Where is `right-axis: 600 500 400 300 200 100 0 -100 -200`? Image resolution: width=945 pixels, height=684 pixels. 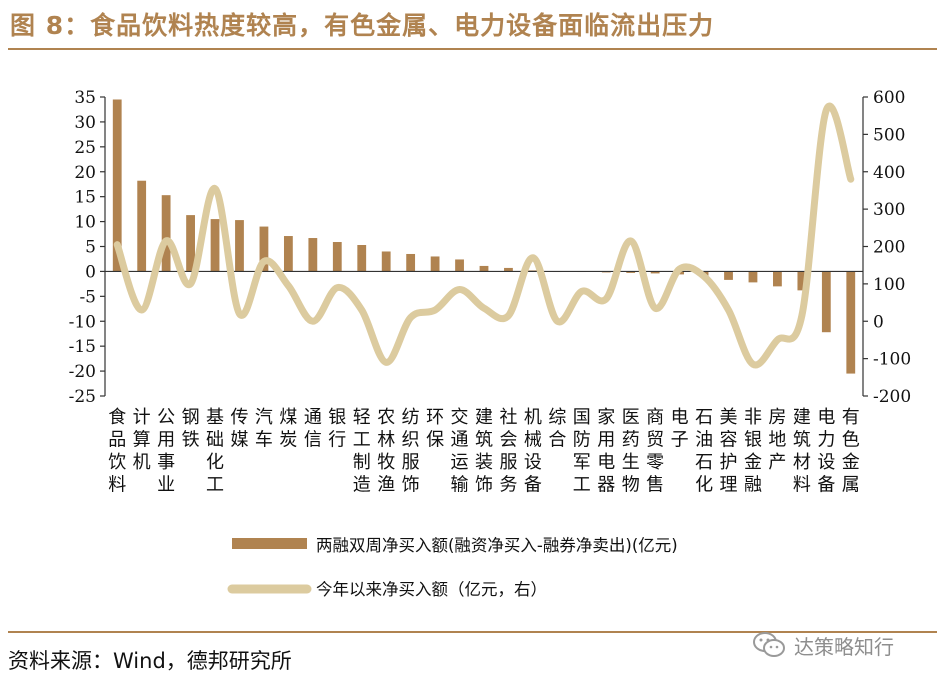
right-axis: 600 500 400 300 200 100 0 -100 -200 is located at coordinates (886, 247).